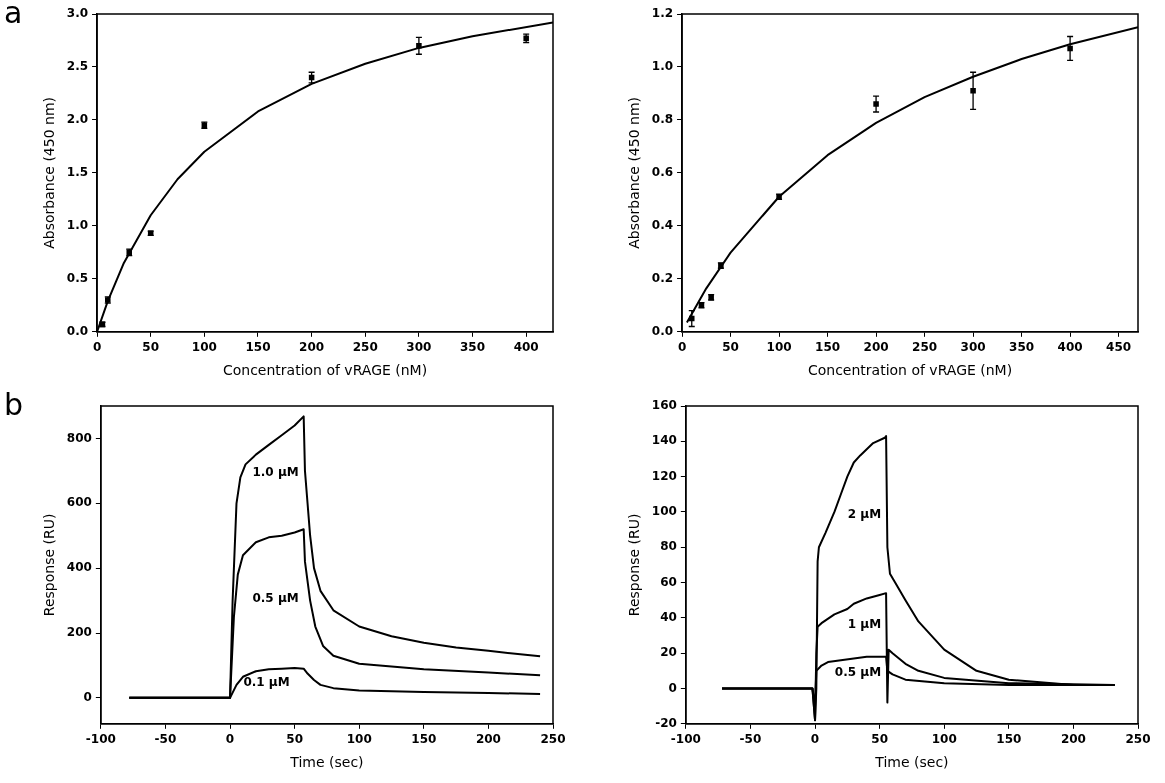  Describe the element at coordinates (668, 652) in the screenshot. I see `y-tick-label: 20` at that location.